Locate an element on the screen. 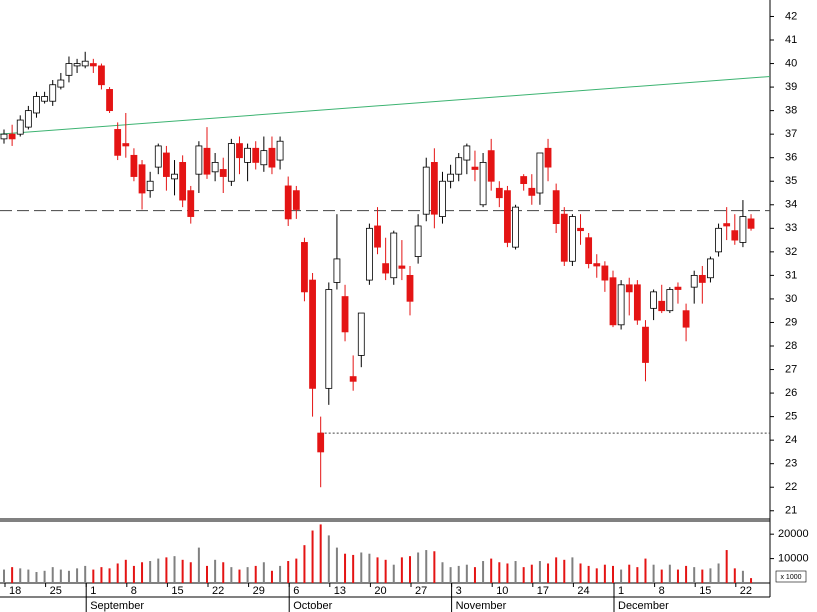 Image resolution: width=817 pixels, height=612 pixels. y-tick-label: 41 is located at coordinates (791, 40).